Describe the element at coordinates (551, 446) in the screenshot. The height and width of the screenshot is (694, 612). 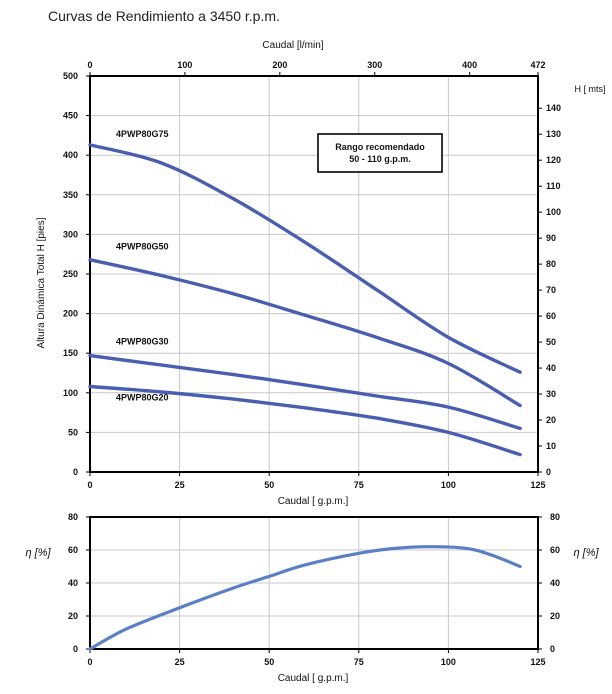
I see `y-right-tick-label: 10` at that location.